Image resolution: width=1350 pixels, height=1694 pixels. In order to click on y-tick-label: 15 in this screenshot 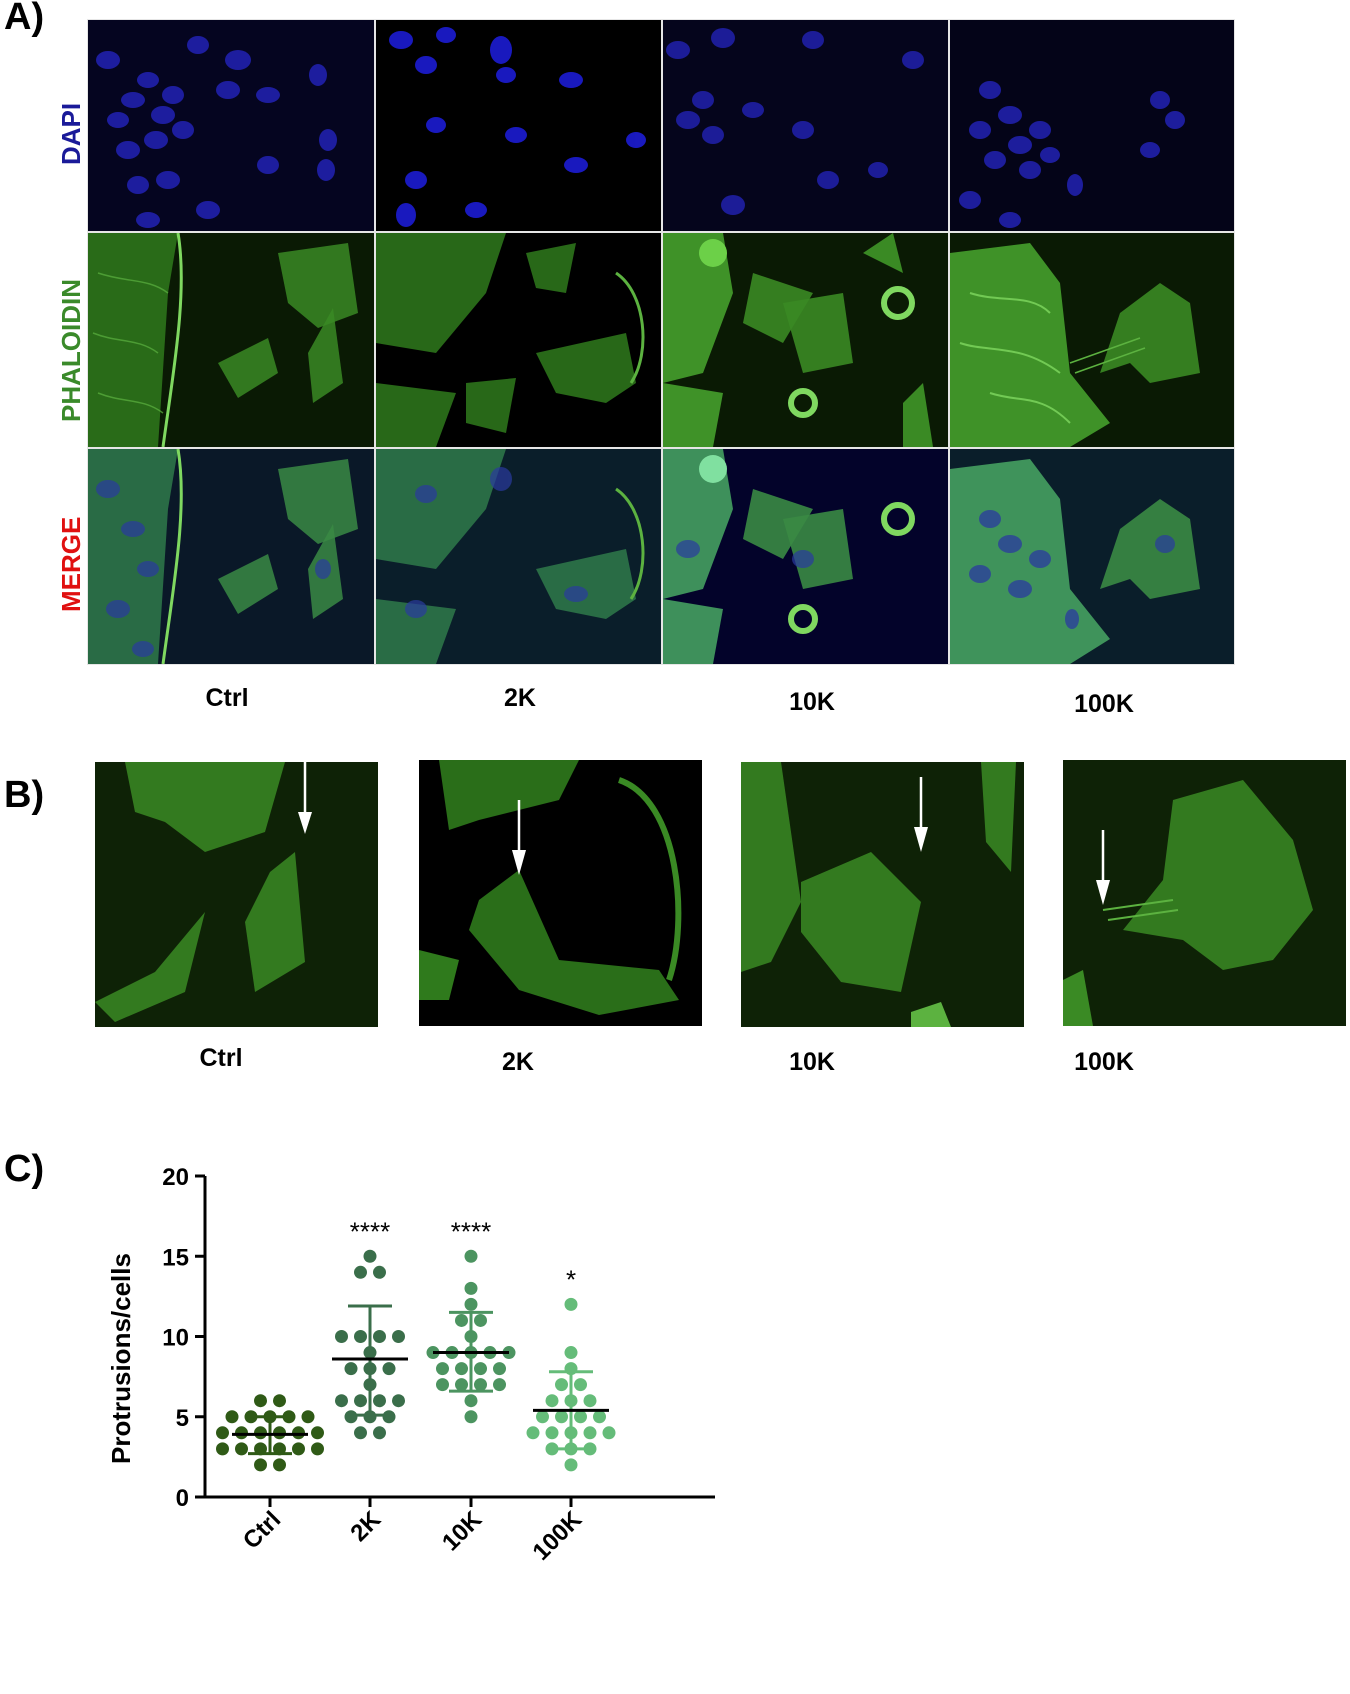, I will do `click(175, 1257)`.